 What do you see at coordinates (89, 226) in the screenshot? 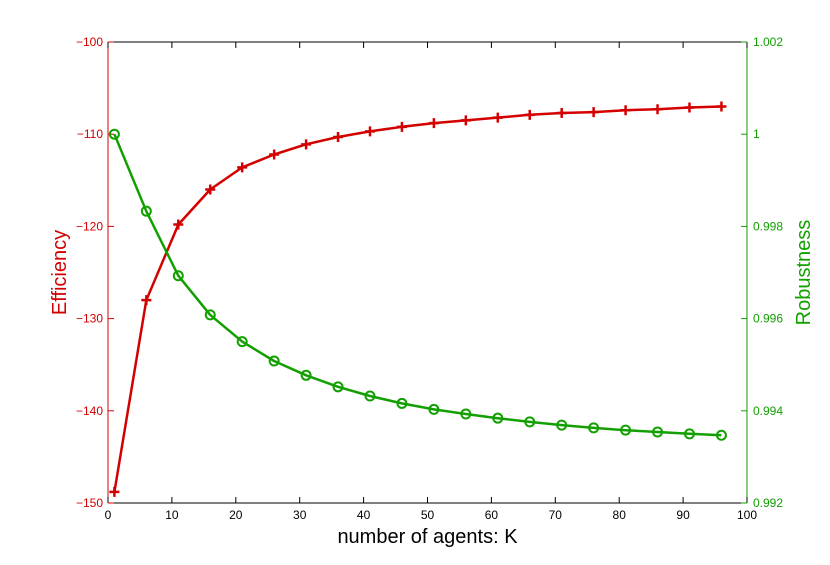
I see `left-y-tick-label: −120` at bounding box center [89, 226].